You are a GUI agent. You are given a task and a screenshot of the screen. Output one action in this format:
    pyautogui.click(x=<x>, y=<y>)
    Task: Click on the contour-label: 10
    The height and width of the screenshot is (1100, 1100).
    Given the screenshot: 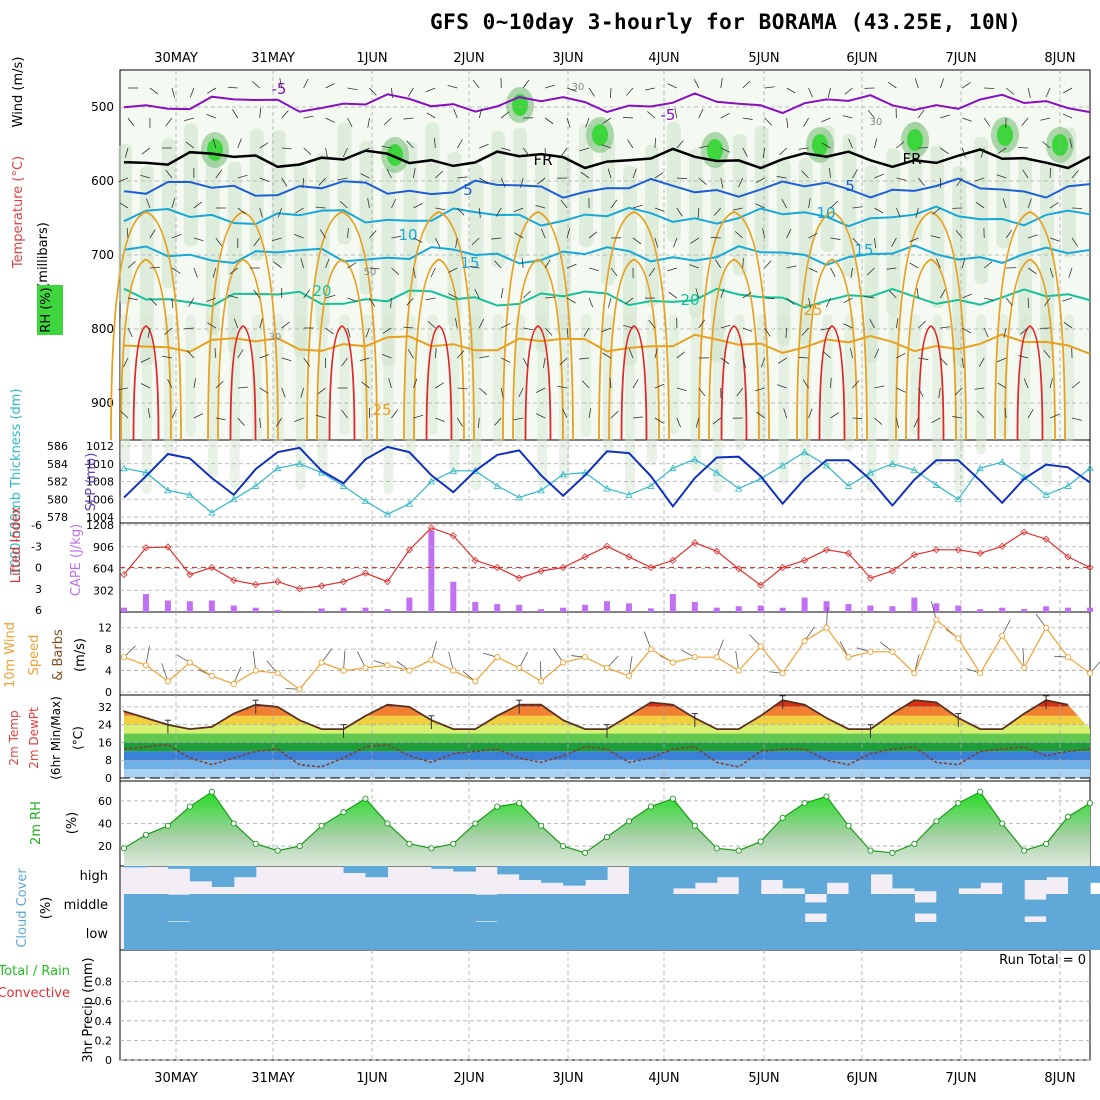 What is the action you would take?
    pyautogui.click(x=407, y=235)
    